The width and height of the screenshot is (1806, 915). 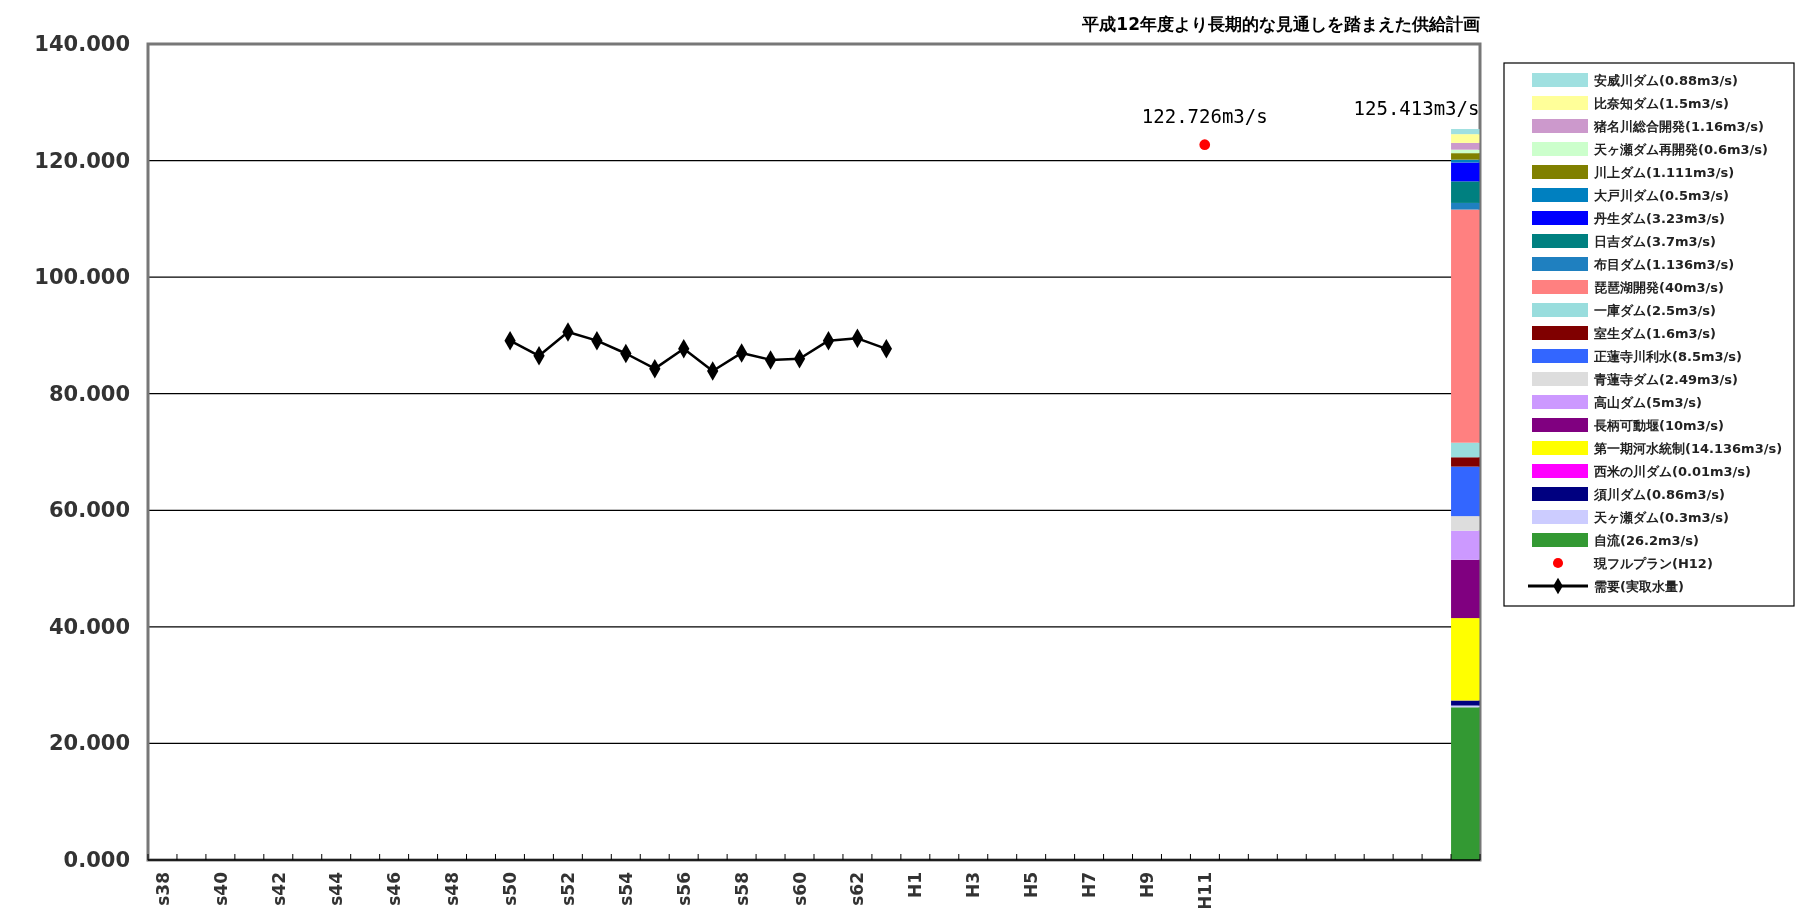 What do you see at coordinates (1659, 287) in the screenshot?
I see `legend-label: 琵琶湖開発(40m3/s)` at bounding box center [1659, 287].